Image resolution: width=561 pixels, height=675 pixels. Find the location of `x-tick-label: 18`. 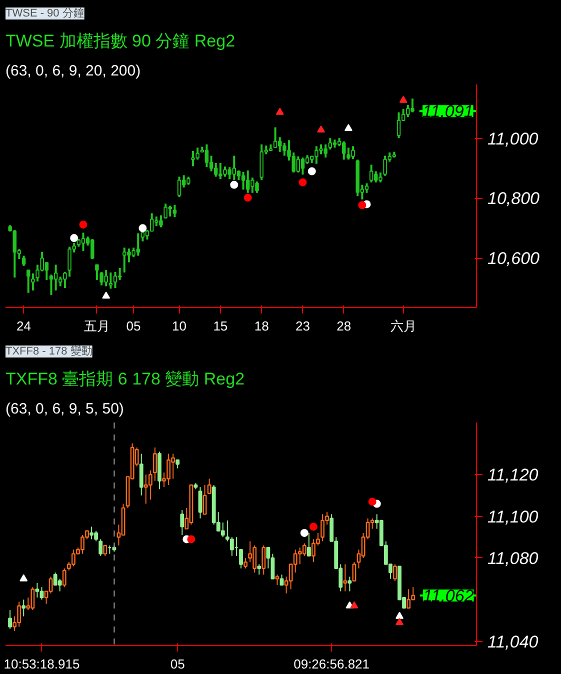

x-tick-label: 18 is located at coordinates (261, 326).